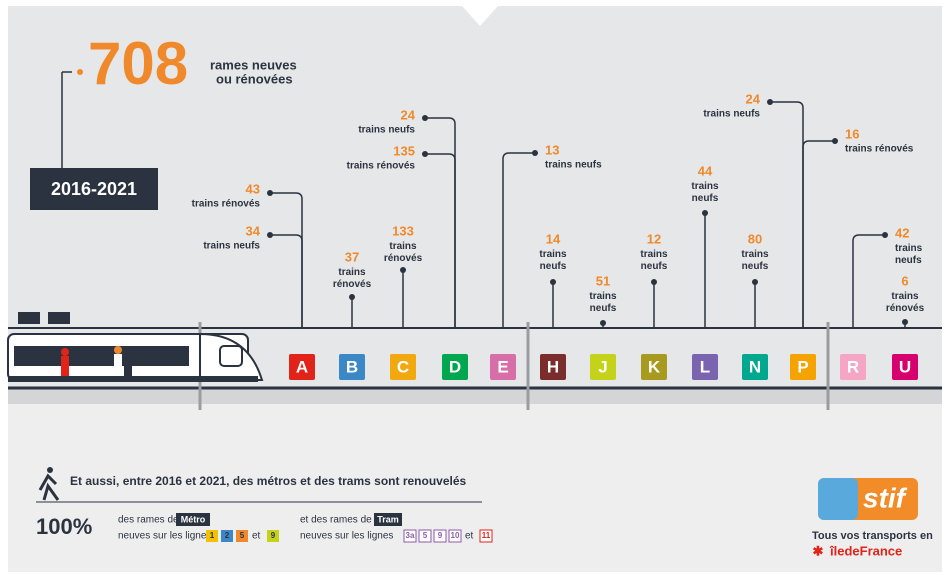  Describe the element at coordinates (388, 519) in the screenshot. I see `tram-tag: Tram` at that location.